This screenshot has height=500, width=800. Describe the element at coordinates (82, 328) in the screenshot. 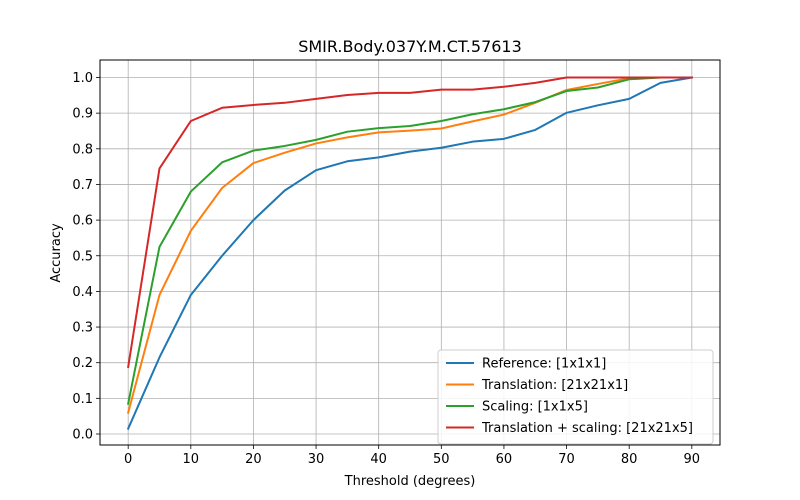

I see `y-tick-label: 0.3` at that location.